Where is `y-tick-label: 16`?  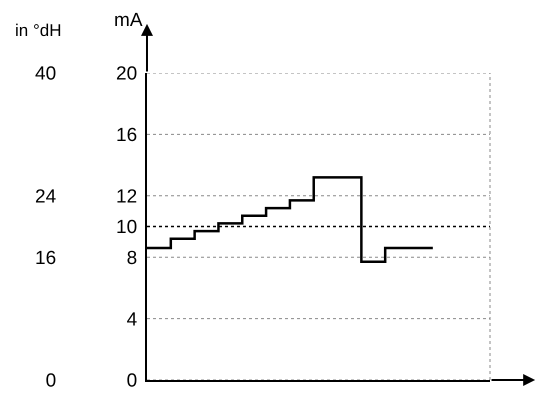 y-tick-label: 16 is located at coordinates (127, 135).